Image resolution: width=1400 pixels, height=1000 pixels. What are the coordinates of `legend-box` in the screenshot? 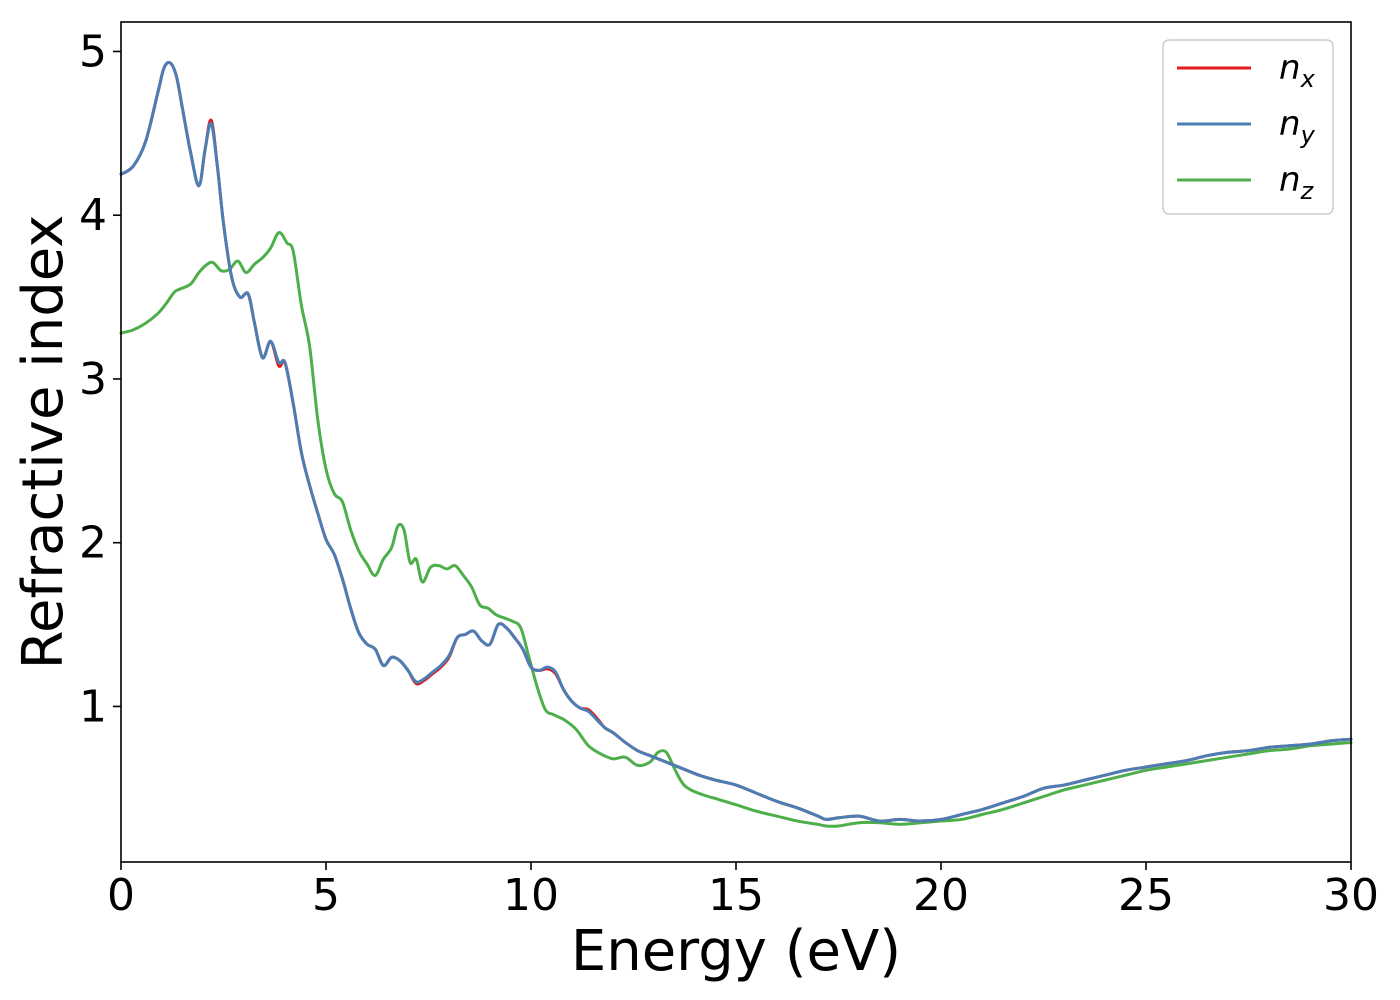 It's located at (1248, 127).